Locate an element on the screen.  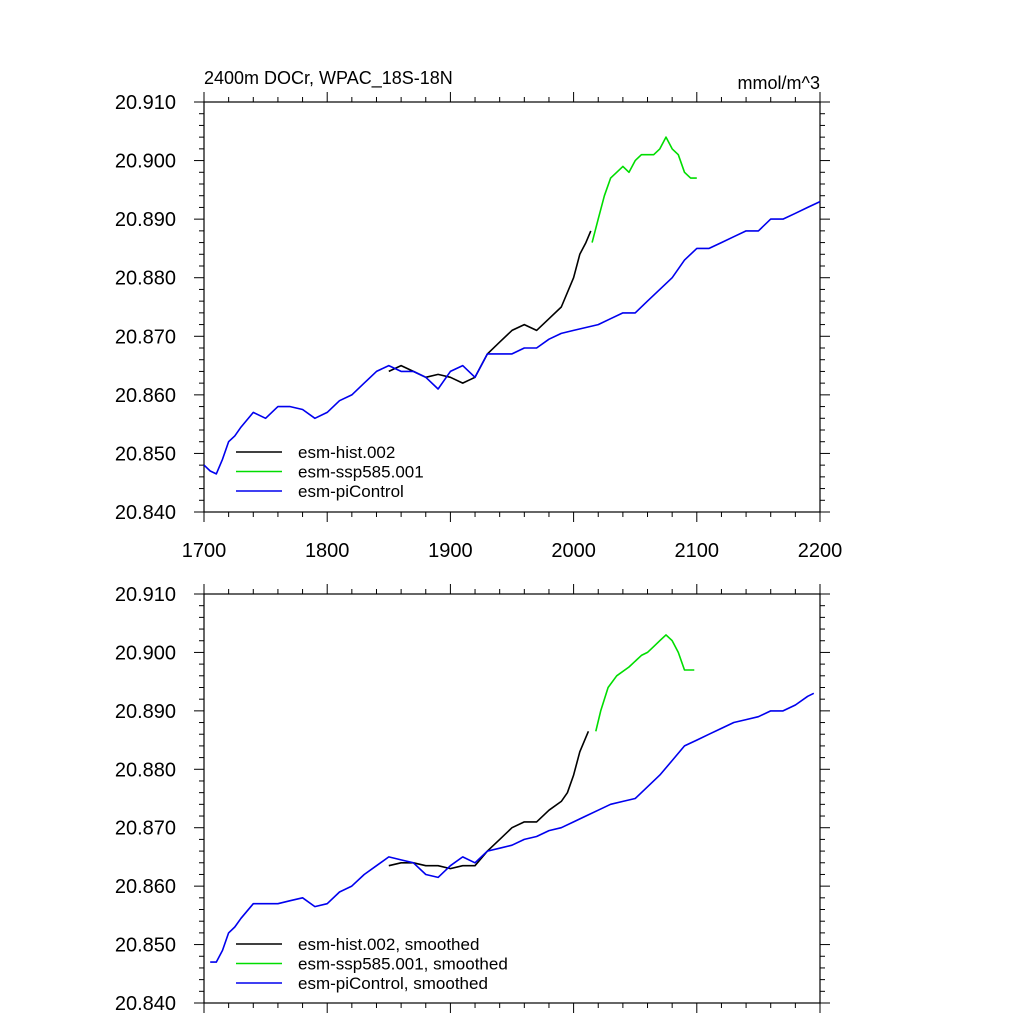
chart-title: 2400m DOCr, WPAC_18S-18N is located at coordinates (328, 78).